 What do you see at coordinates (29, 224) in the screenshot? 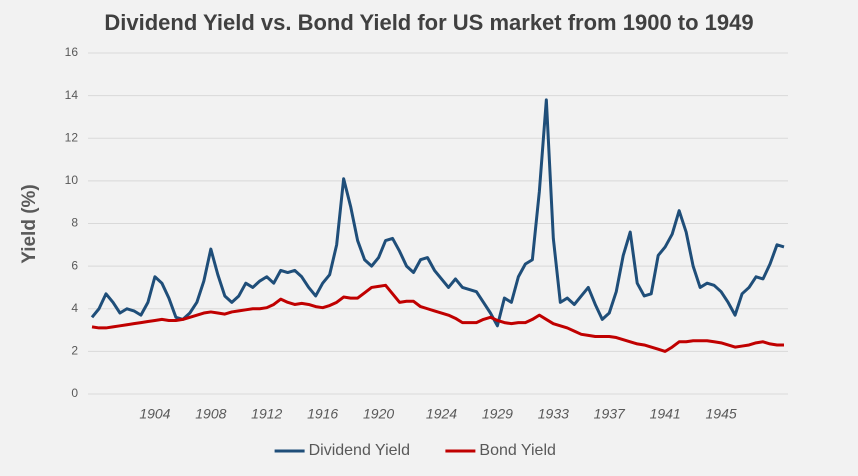
I see `y-axis-label: Yield (%)` at bounding box center [29, 224].